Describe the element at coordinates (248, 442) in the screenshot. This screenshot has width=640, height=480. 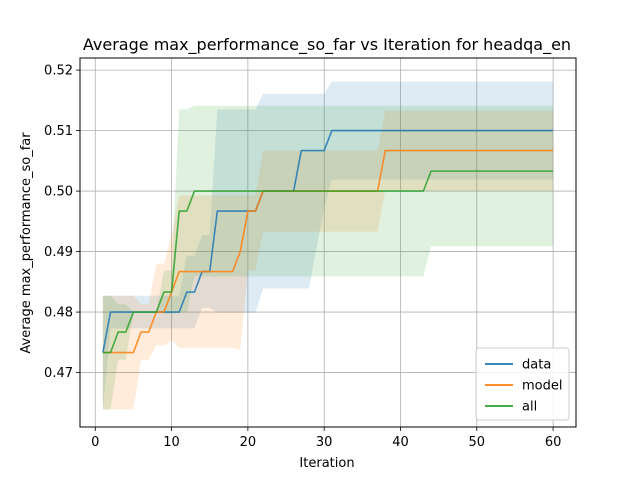
I see `x-tick-label: 20` at that location.